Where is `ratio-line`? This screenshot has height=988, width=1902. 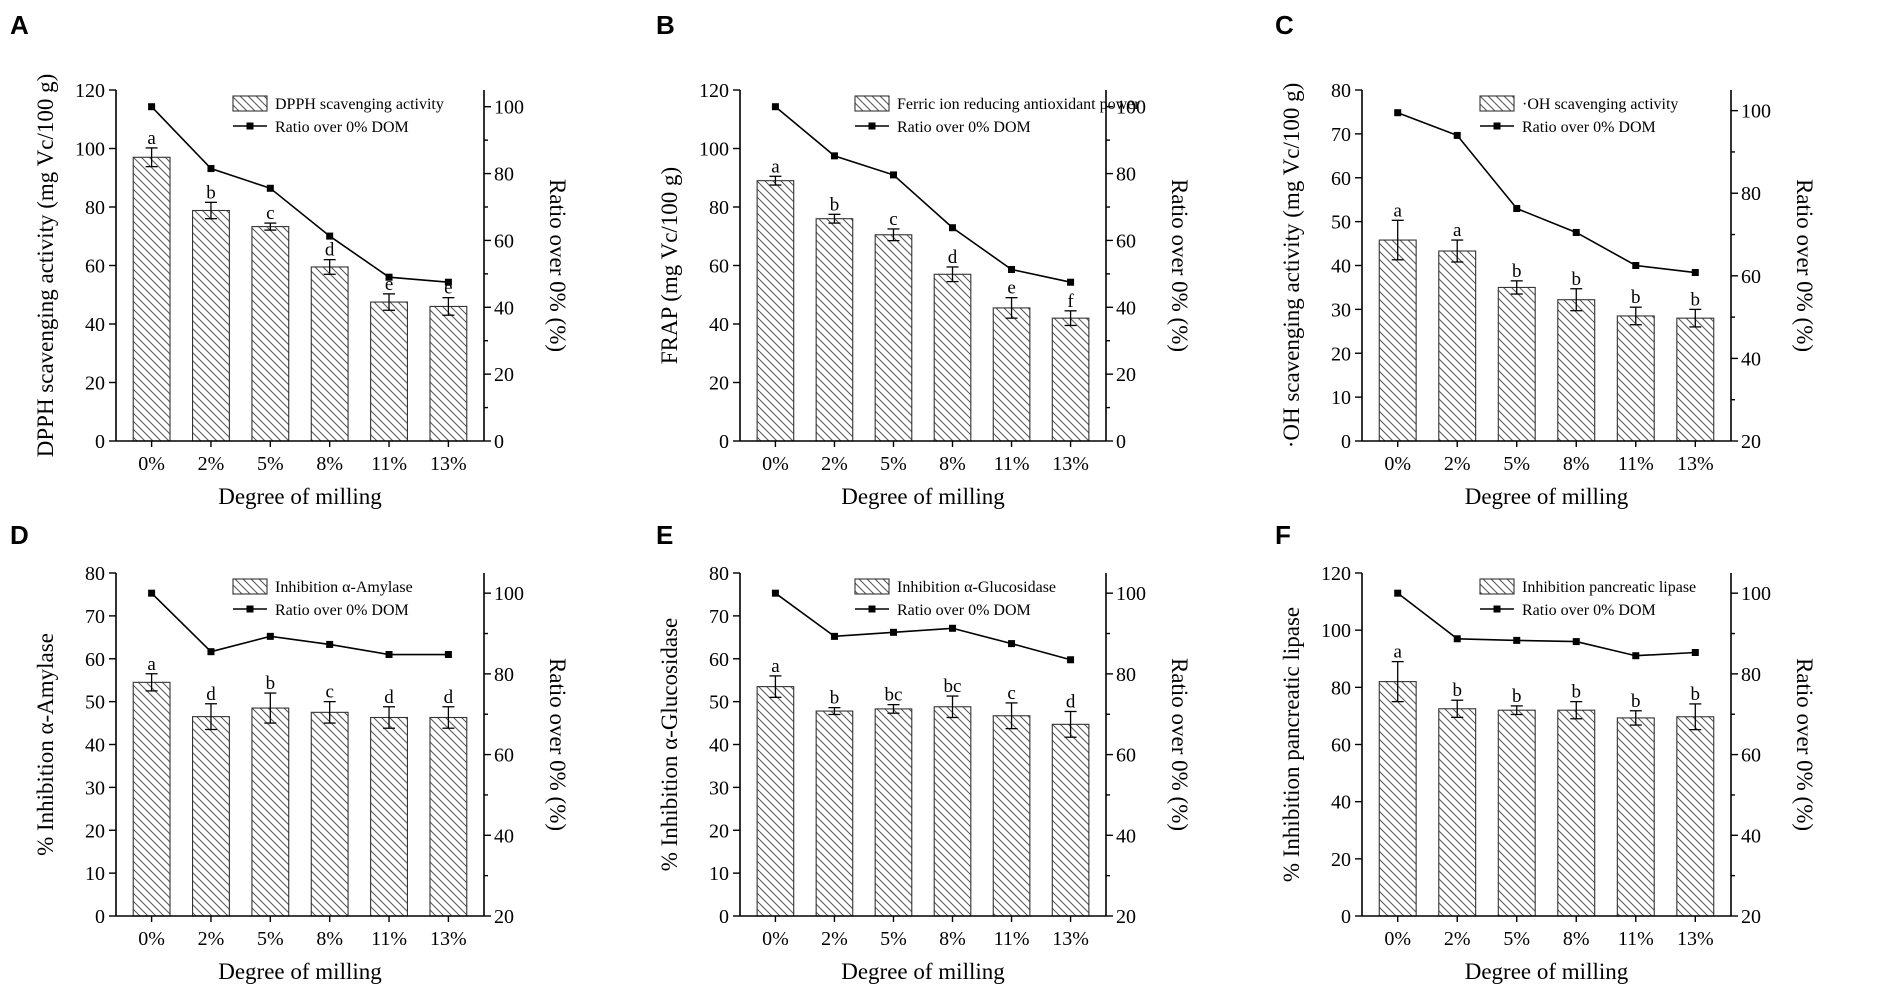
ratio-line is located at coordinates (300, 624).